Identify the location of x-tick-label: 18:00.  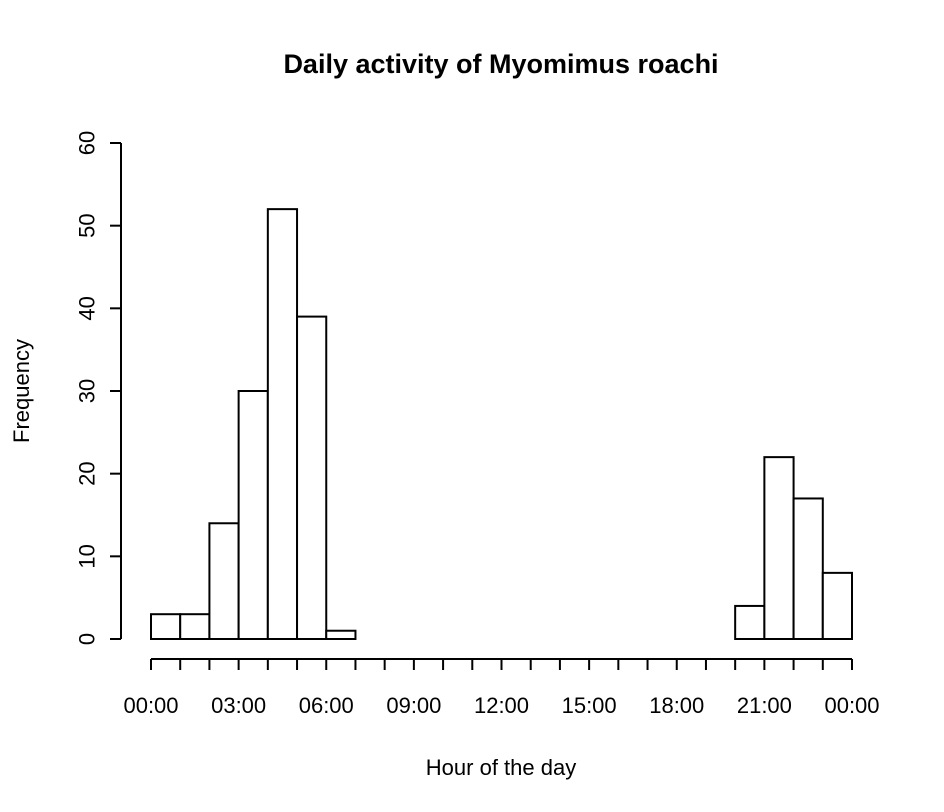
(676, 705).